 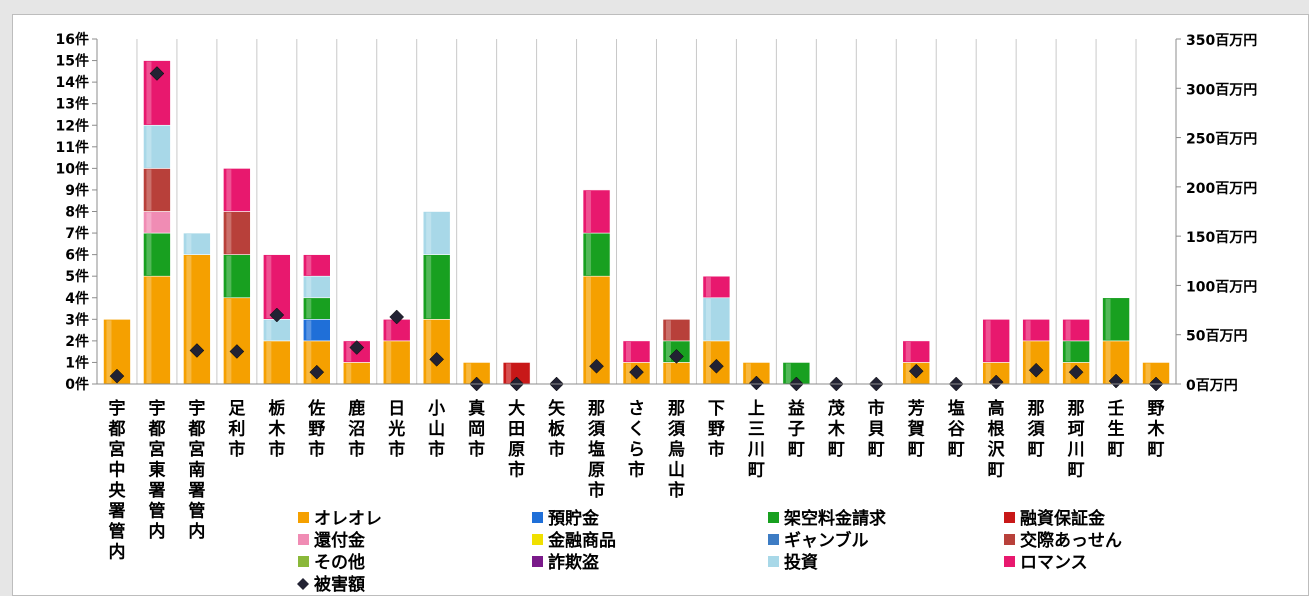 I want to click on legend-label: 詐欺盗, so click(x=573, y=562).